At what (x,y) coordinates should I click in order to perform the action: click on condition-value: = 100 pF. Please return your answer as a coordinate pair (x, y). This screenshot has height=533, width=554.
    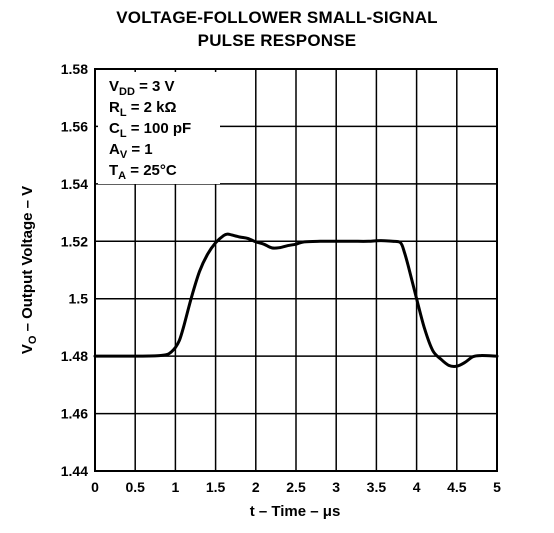
    Looking at the image, I should click on (159, 128).